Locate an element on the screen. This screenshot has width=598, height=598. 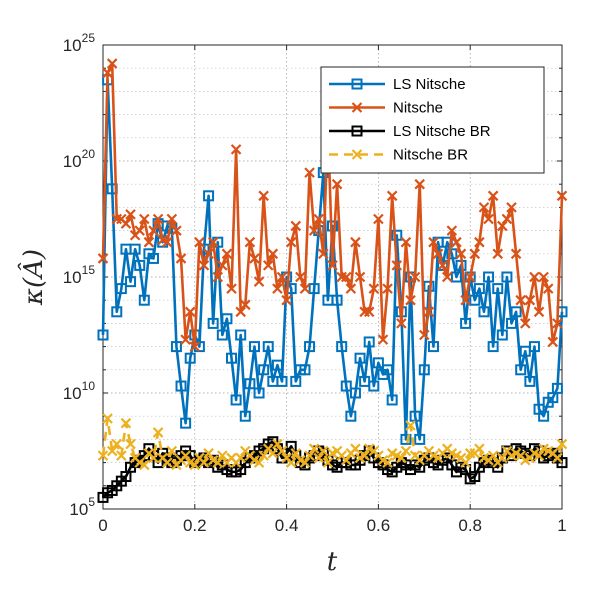
x-tick-label: 0.2 is located at coordinates (195, 525).